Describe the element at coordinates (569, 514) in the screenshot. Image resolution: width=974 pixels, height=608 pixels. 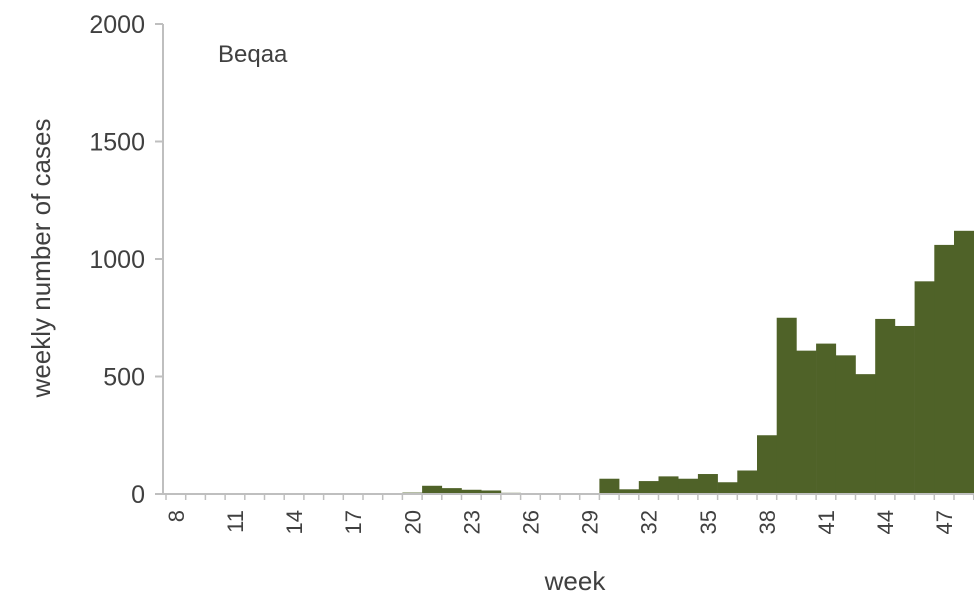
I see `x-ticks-group: 8 11 14 17 20 23 26 29 32 35 38 41 44 47` at that location.